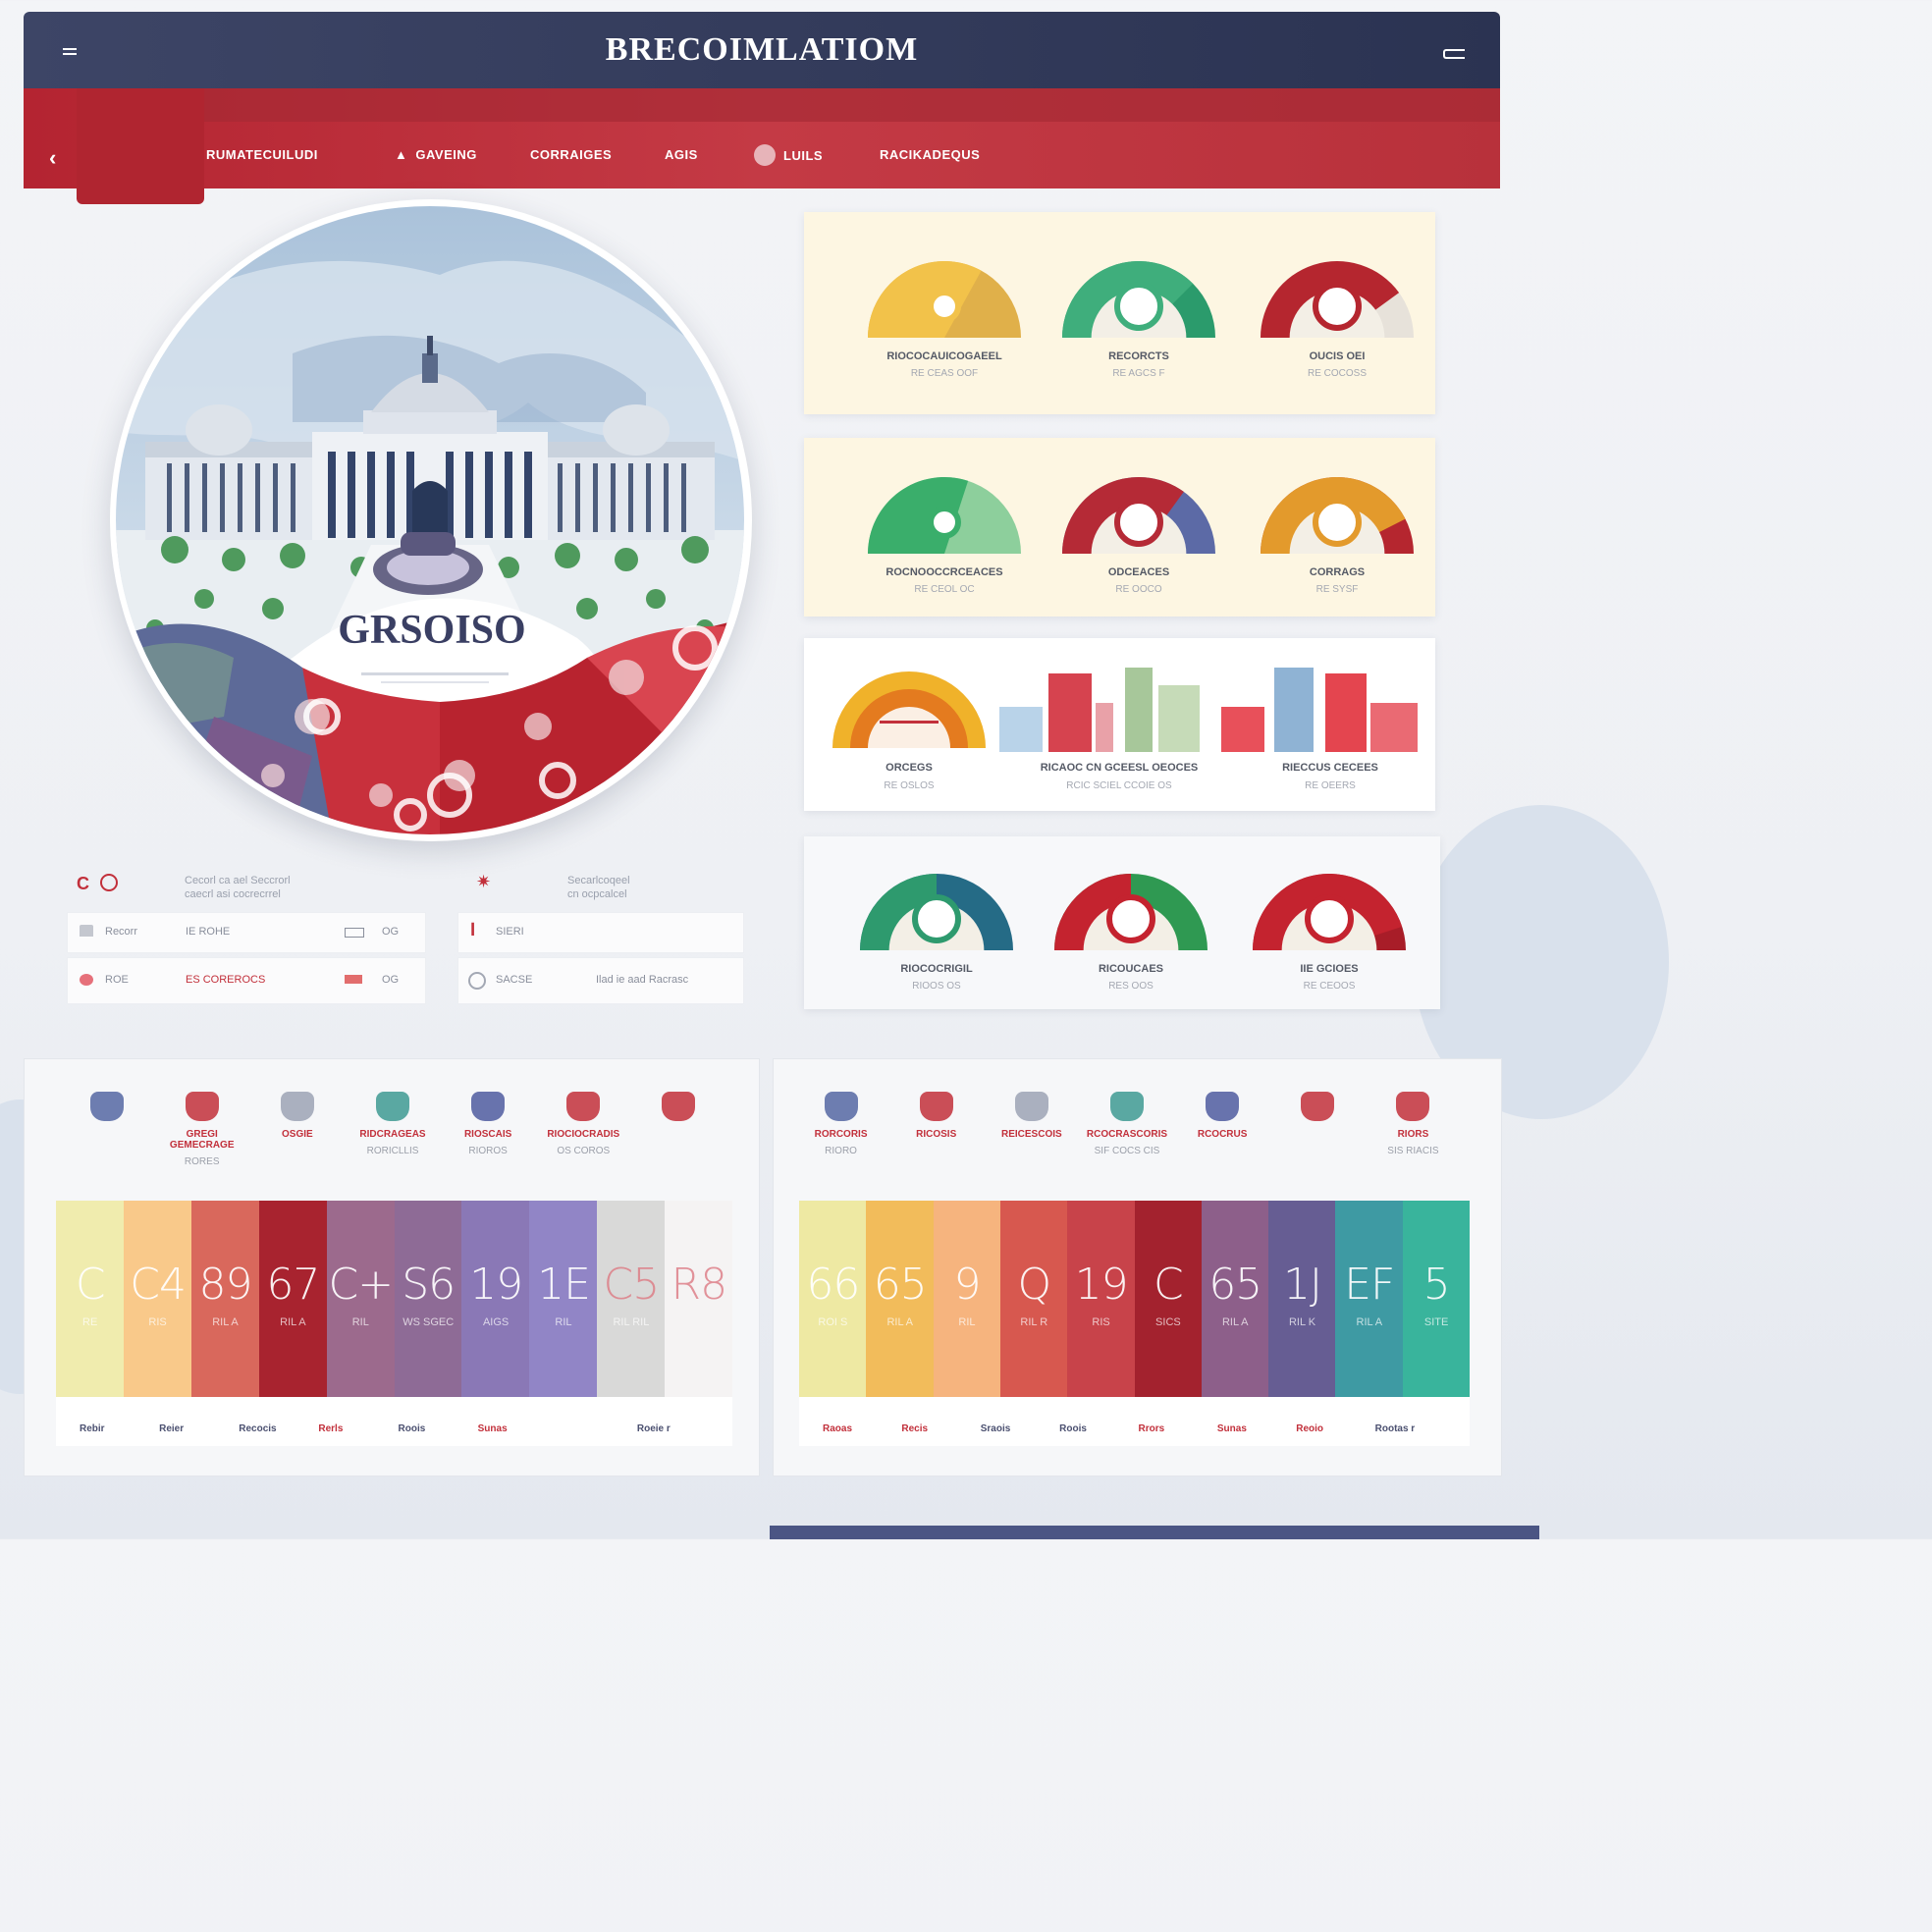 The image size is (1932, 1932). What do you see at coordinates (157, 1299) in the screenshot?
I see `stat-bar: C4 RIS` at bounding box center [157, 1299].